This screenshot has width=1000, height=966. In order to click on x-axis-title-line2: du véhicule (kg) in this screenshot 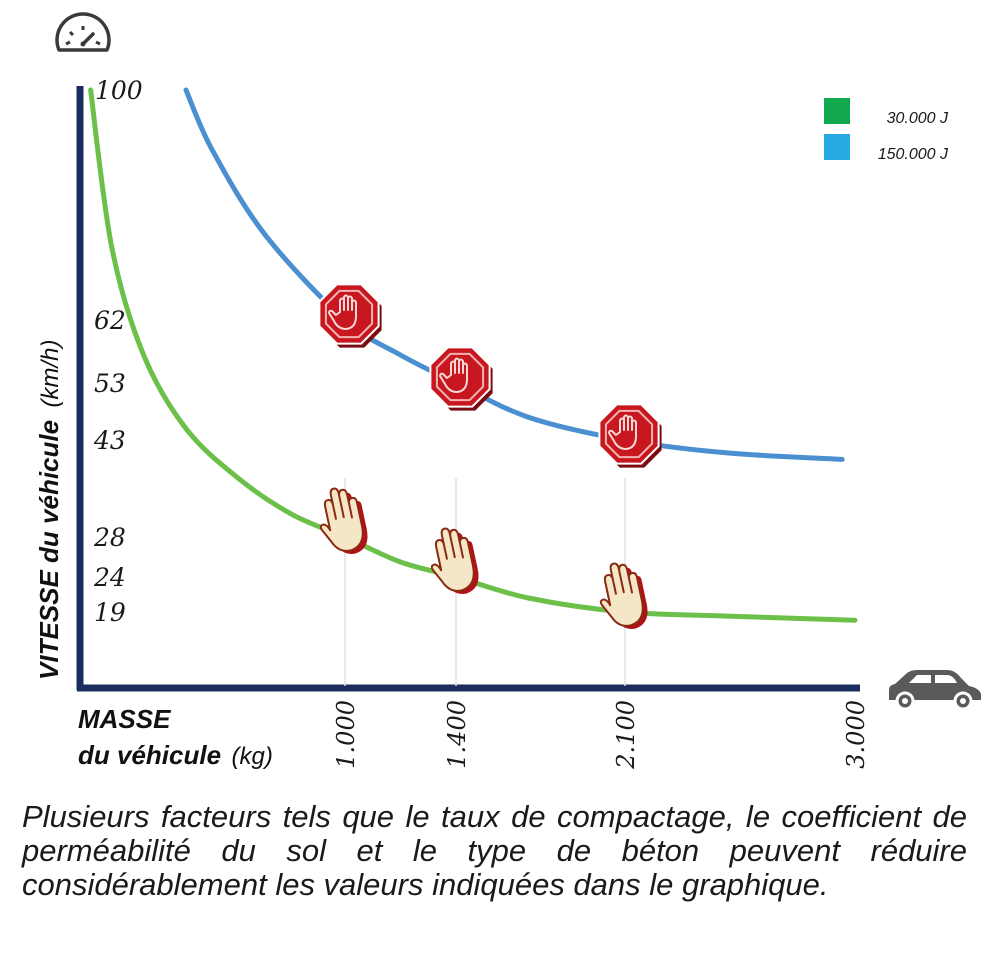, I will do `click(175, 755)`.